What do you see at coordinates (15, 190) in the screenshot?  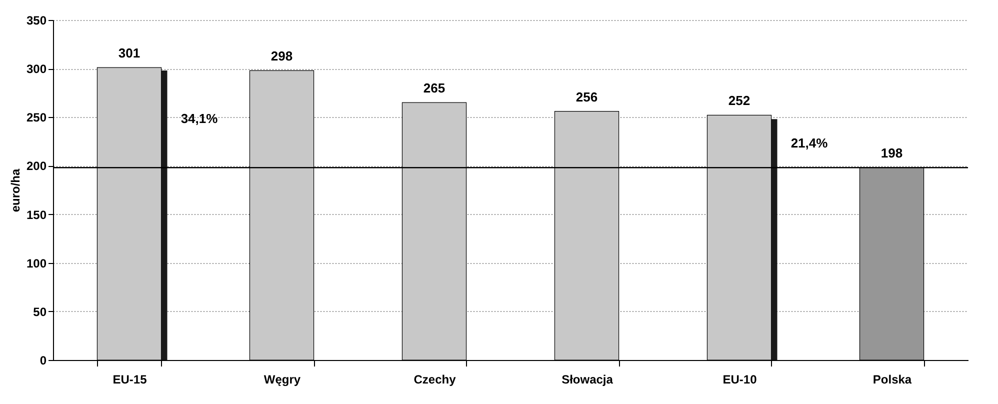 I see `y-axis-title: euro/ha` at bounding box center [15, 190].